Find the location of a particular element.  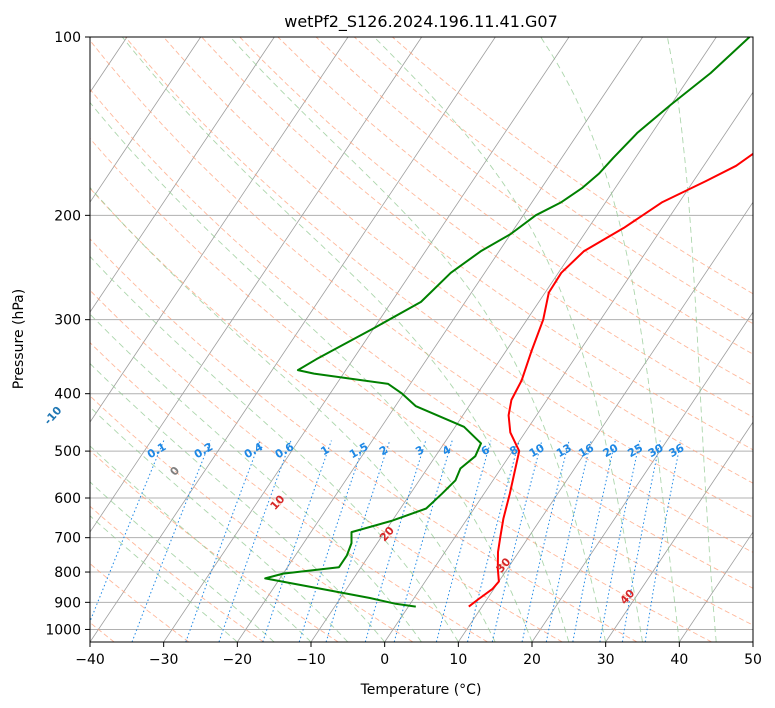

chart-title: wetPf2_S126.2024.196.11.41.G07 is located at coordinates (421, 22).